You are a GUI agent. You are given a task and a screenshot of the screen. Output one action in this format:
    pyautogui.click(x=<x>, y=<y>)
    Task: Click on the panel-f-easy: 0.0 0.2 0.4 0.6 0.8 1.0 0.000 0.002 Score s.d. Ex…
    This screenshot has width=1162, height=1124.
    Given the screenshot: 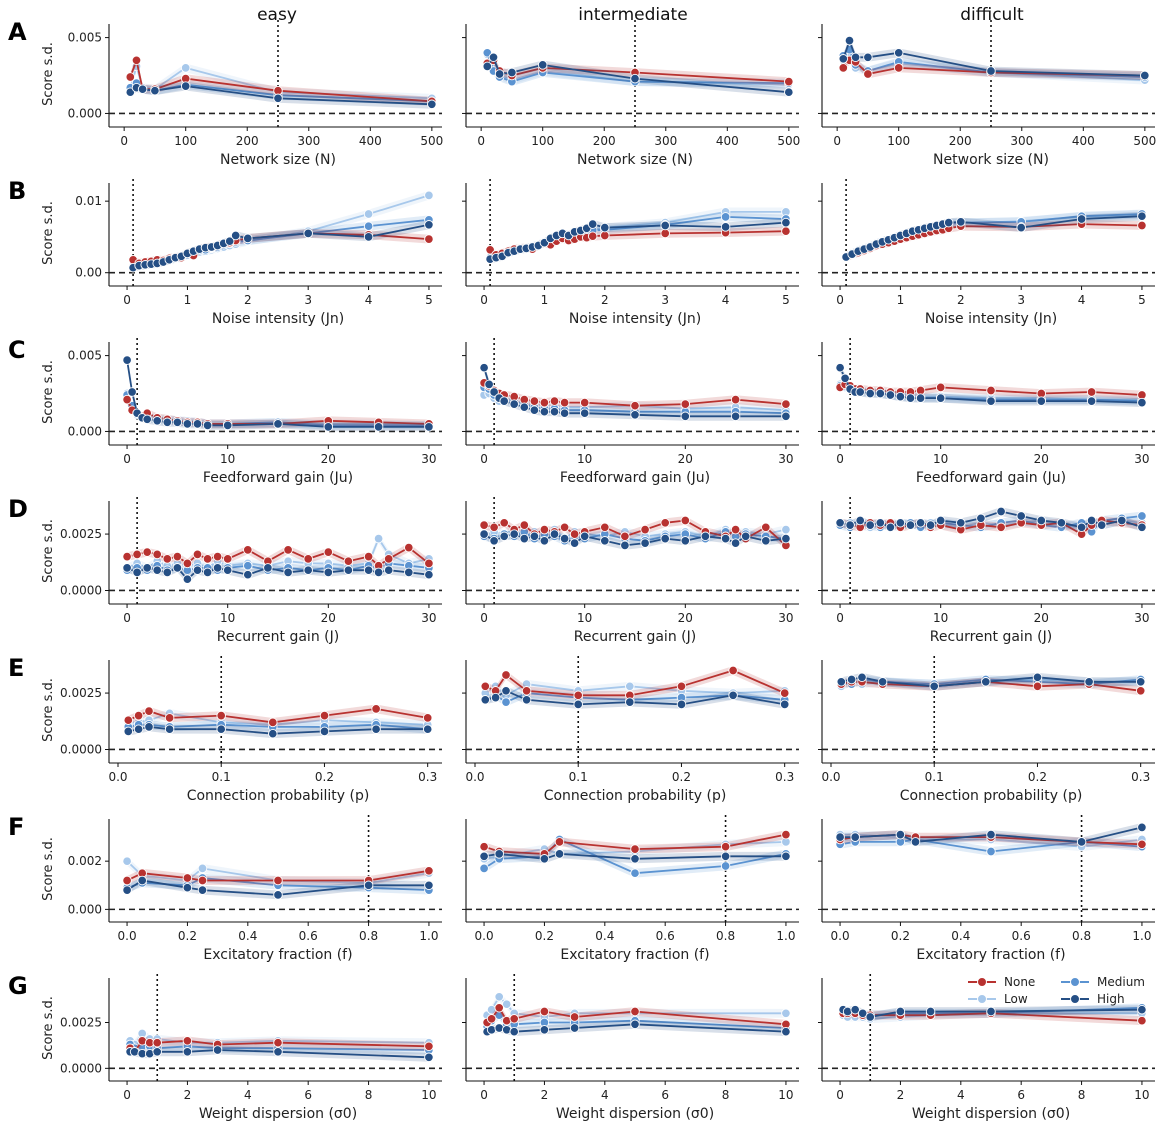 What is the action you would take?
    pyautogui.click(x=241, y=889)
    